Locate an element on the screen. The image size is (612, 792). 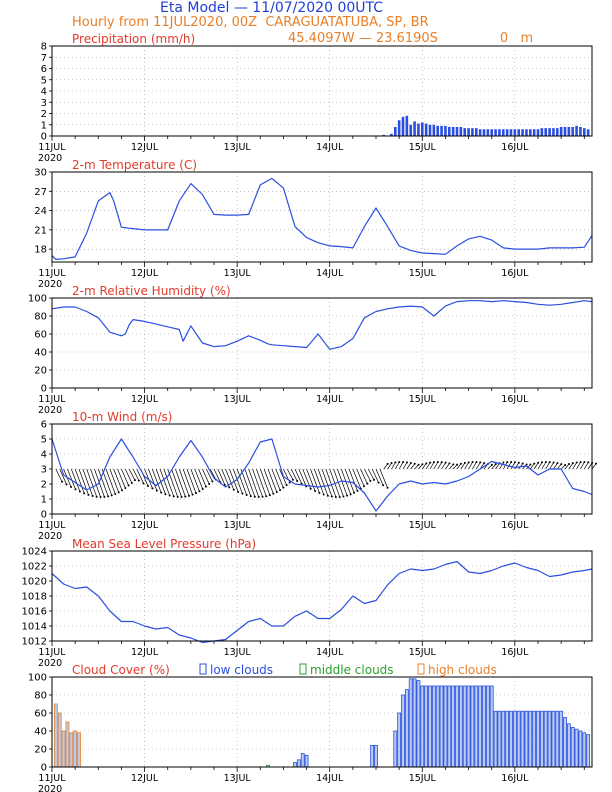
legend-label: middle clouds is located at coordinates (352, 670).